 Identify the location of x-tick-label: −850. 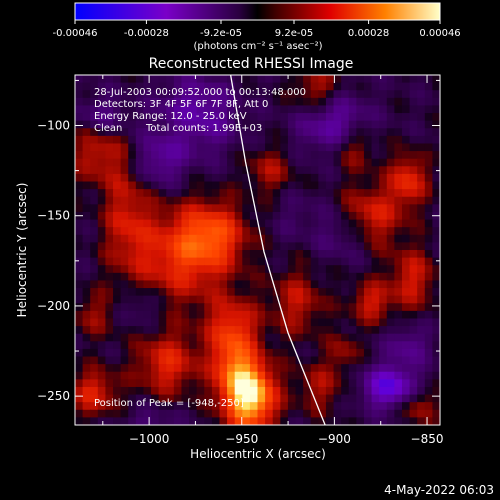
(427, 439).